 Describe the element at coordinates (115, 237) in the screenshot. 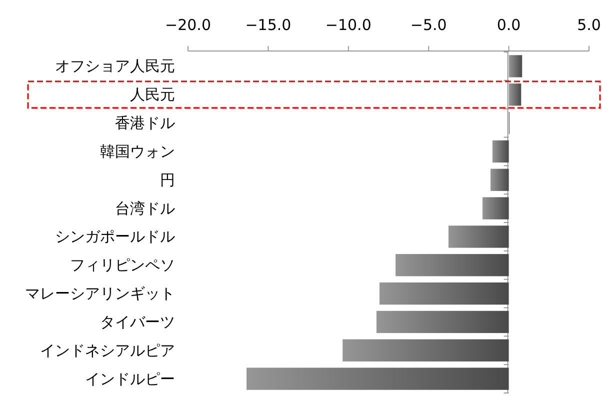

I see `y-tick-label: シンガポールドル` at that location.